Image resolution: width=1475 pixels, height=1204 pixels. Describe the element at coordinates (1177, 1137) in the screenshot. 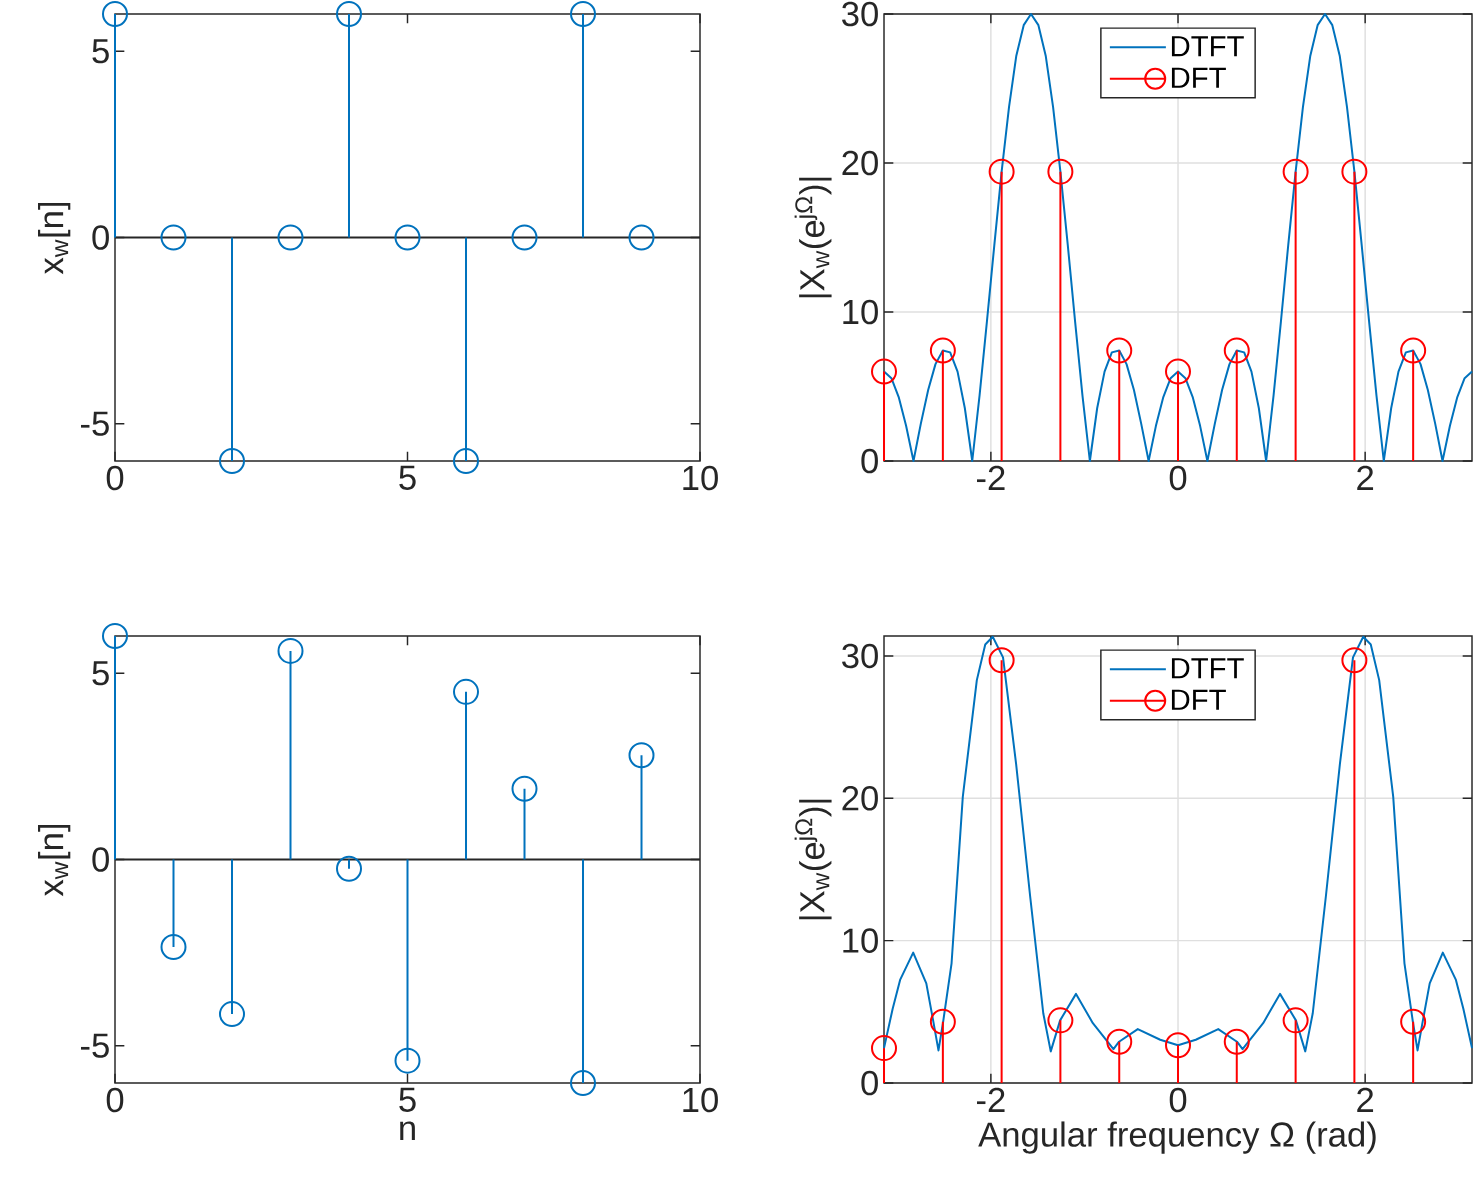

I see `x-axis-title: Angular frequency Ω (rad)` at that location.